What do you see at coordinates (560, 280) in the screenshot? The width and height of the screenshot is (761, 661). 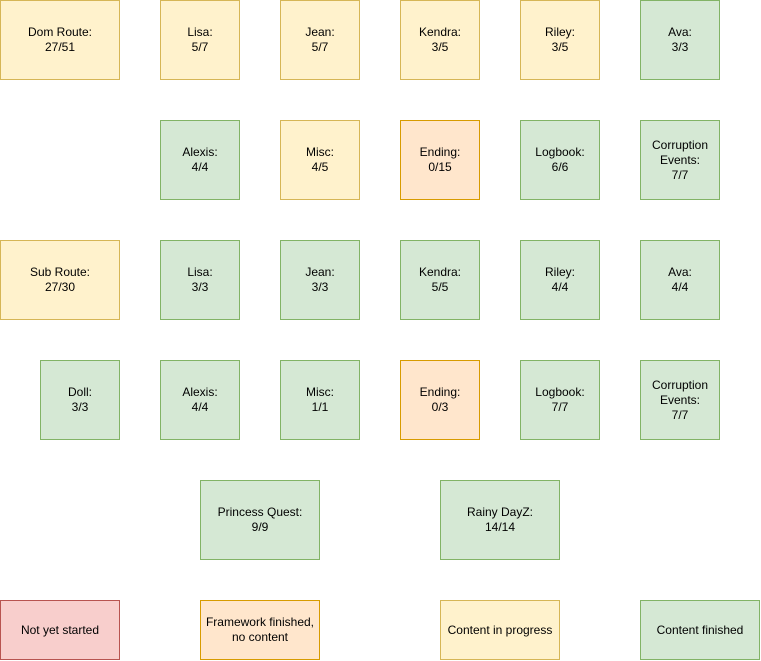 I see `sub-riley-node: Riley: 4/4` at bounding box center [560, 280].